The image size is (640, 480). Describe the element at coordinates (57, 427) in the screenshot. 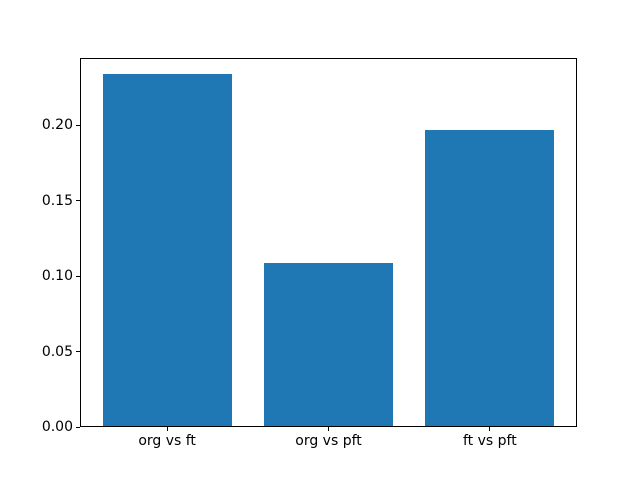

I see `y-tick-label: 0.00` at that location.